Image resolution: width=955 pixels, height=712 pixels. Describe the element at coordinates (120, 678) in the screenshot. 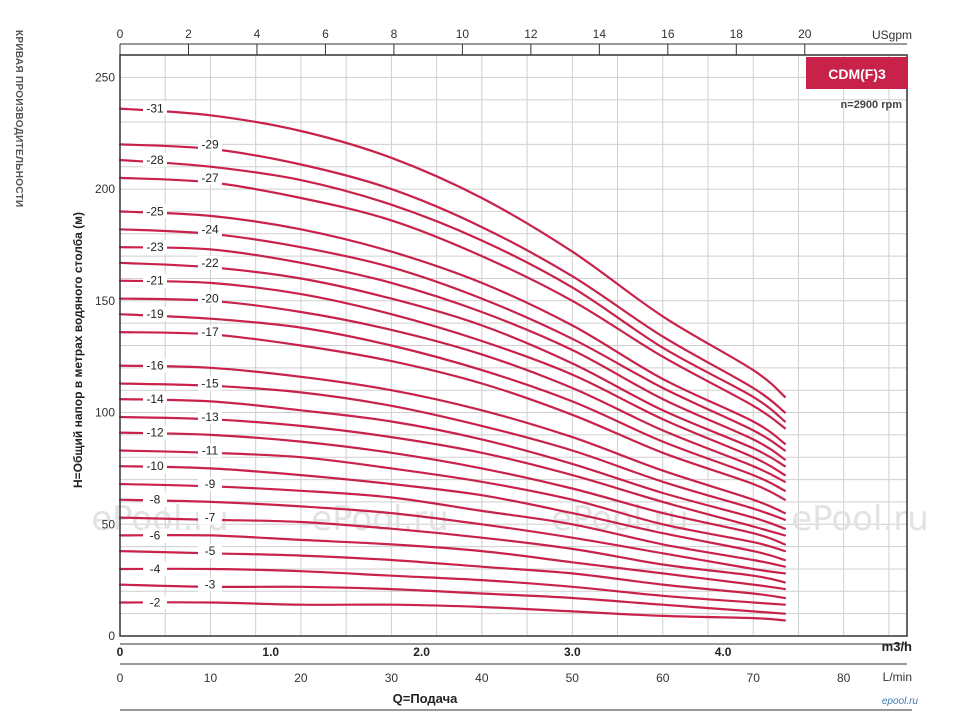

I see `x-tick-lmin: 0` at that location.